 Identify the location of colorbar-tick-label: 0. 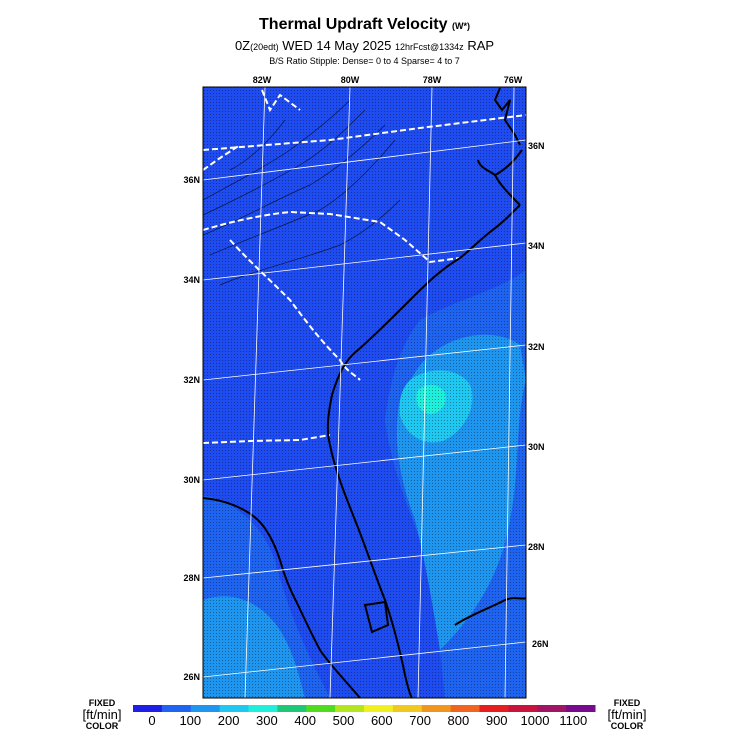
(151, 720).